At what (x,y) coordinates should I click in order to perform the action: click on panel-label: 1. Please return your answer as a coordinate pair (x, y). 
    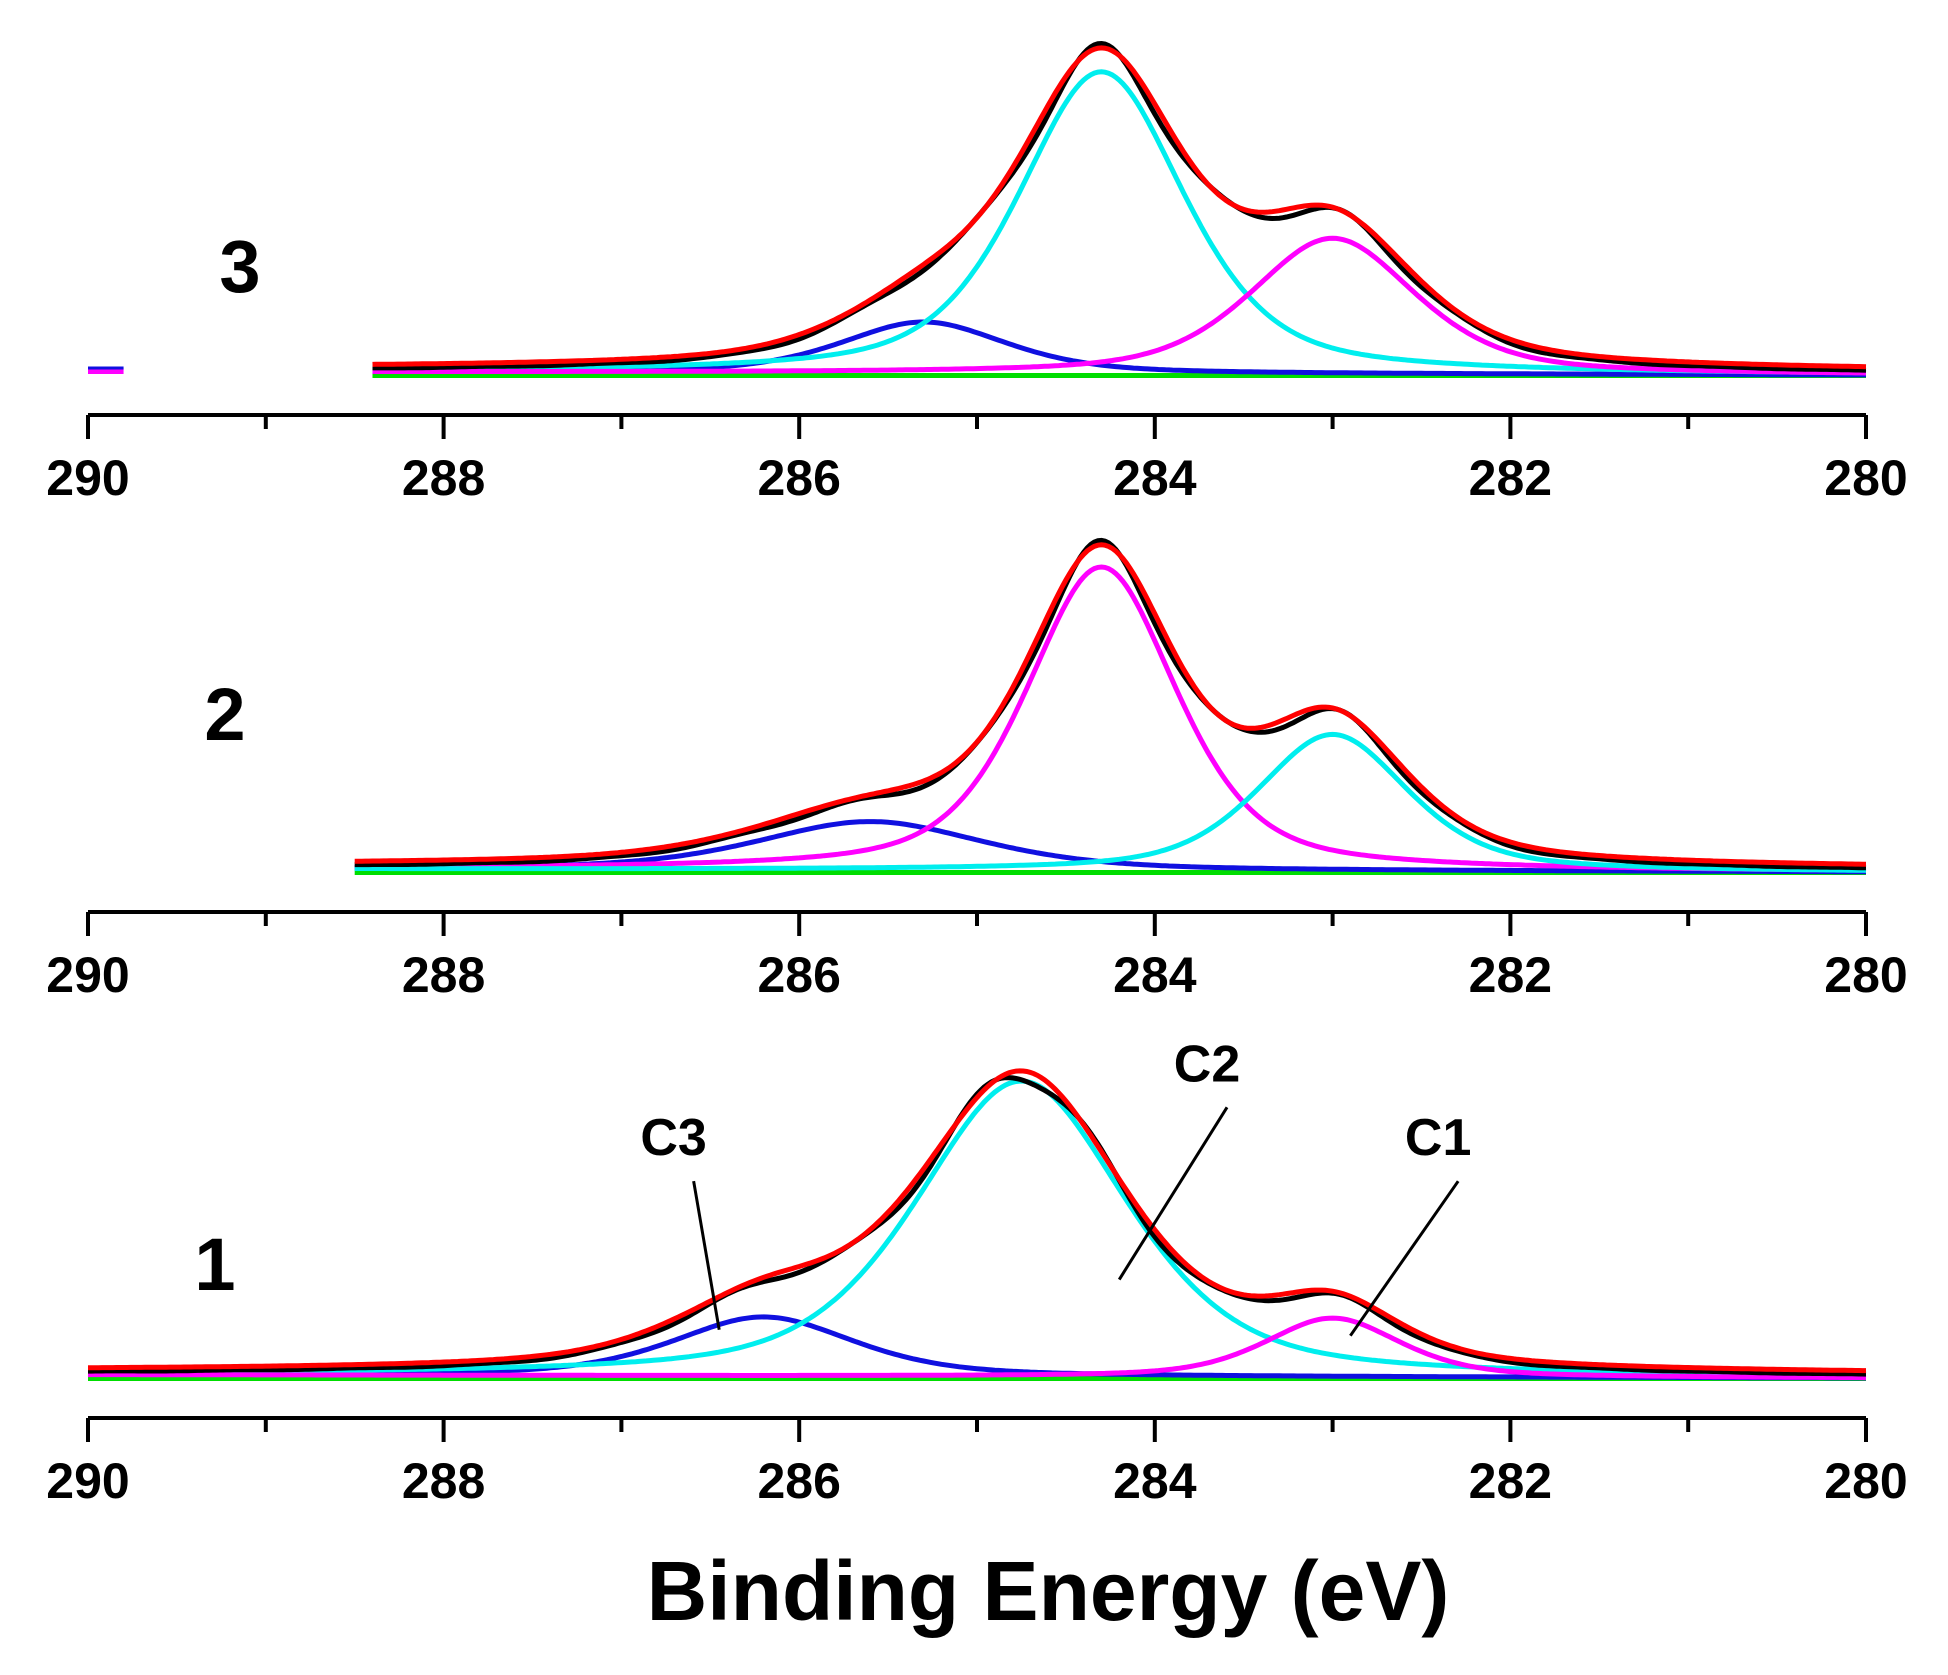
    Looking at the image, I should click on (214, 1264).